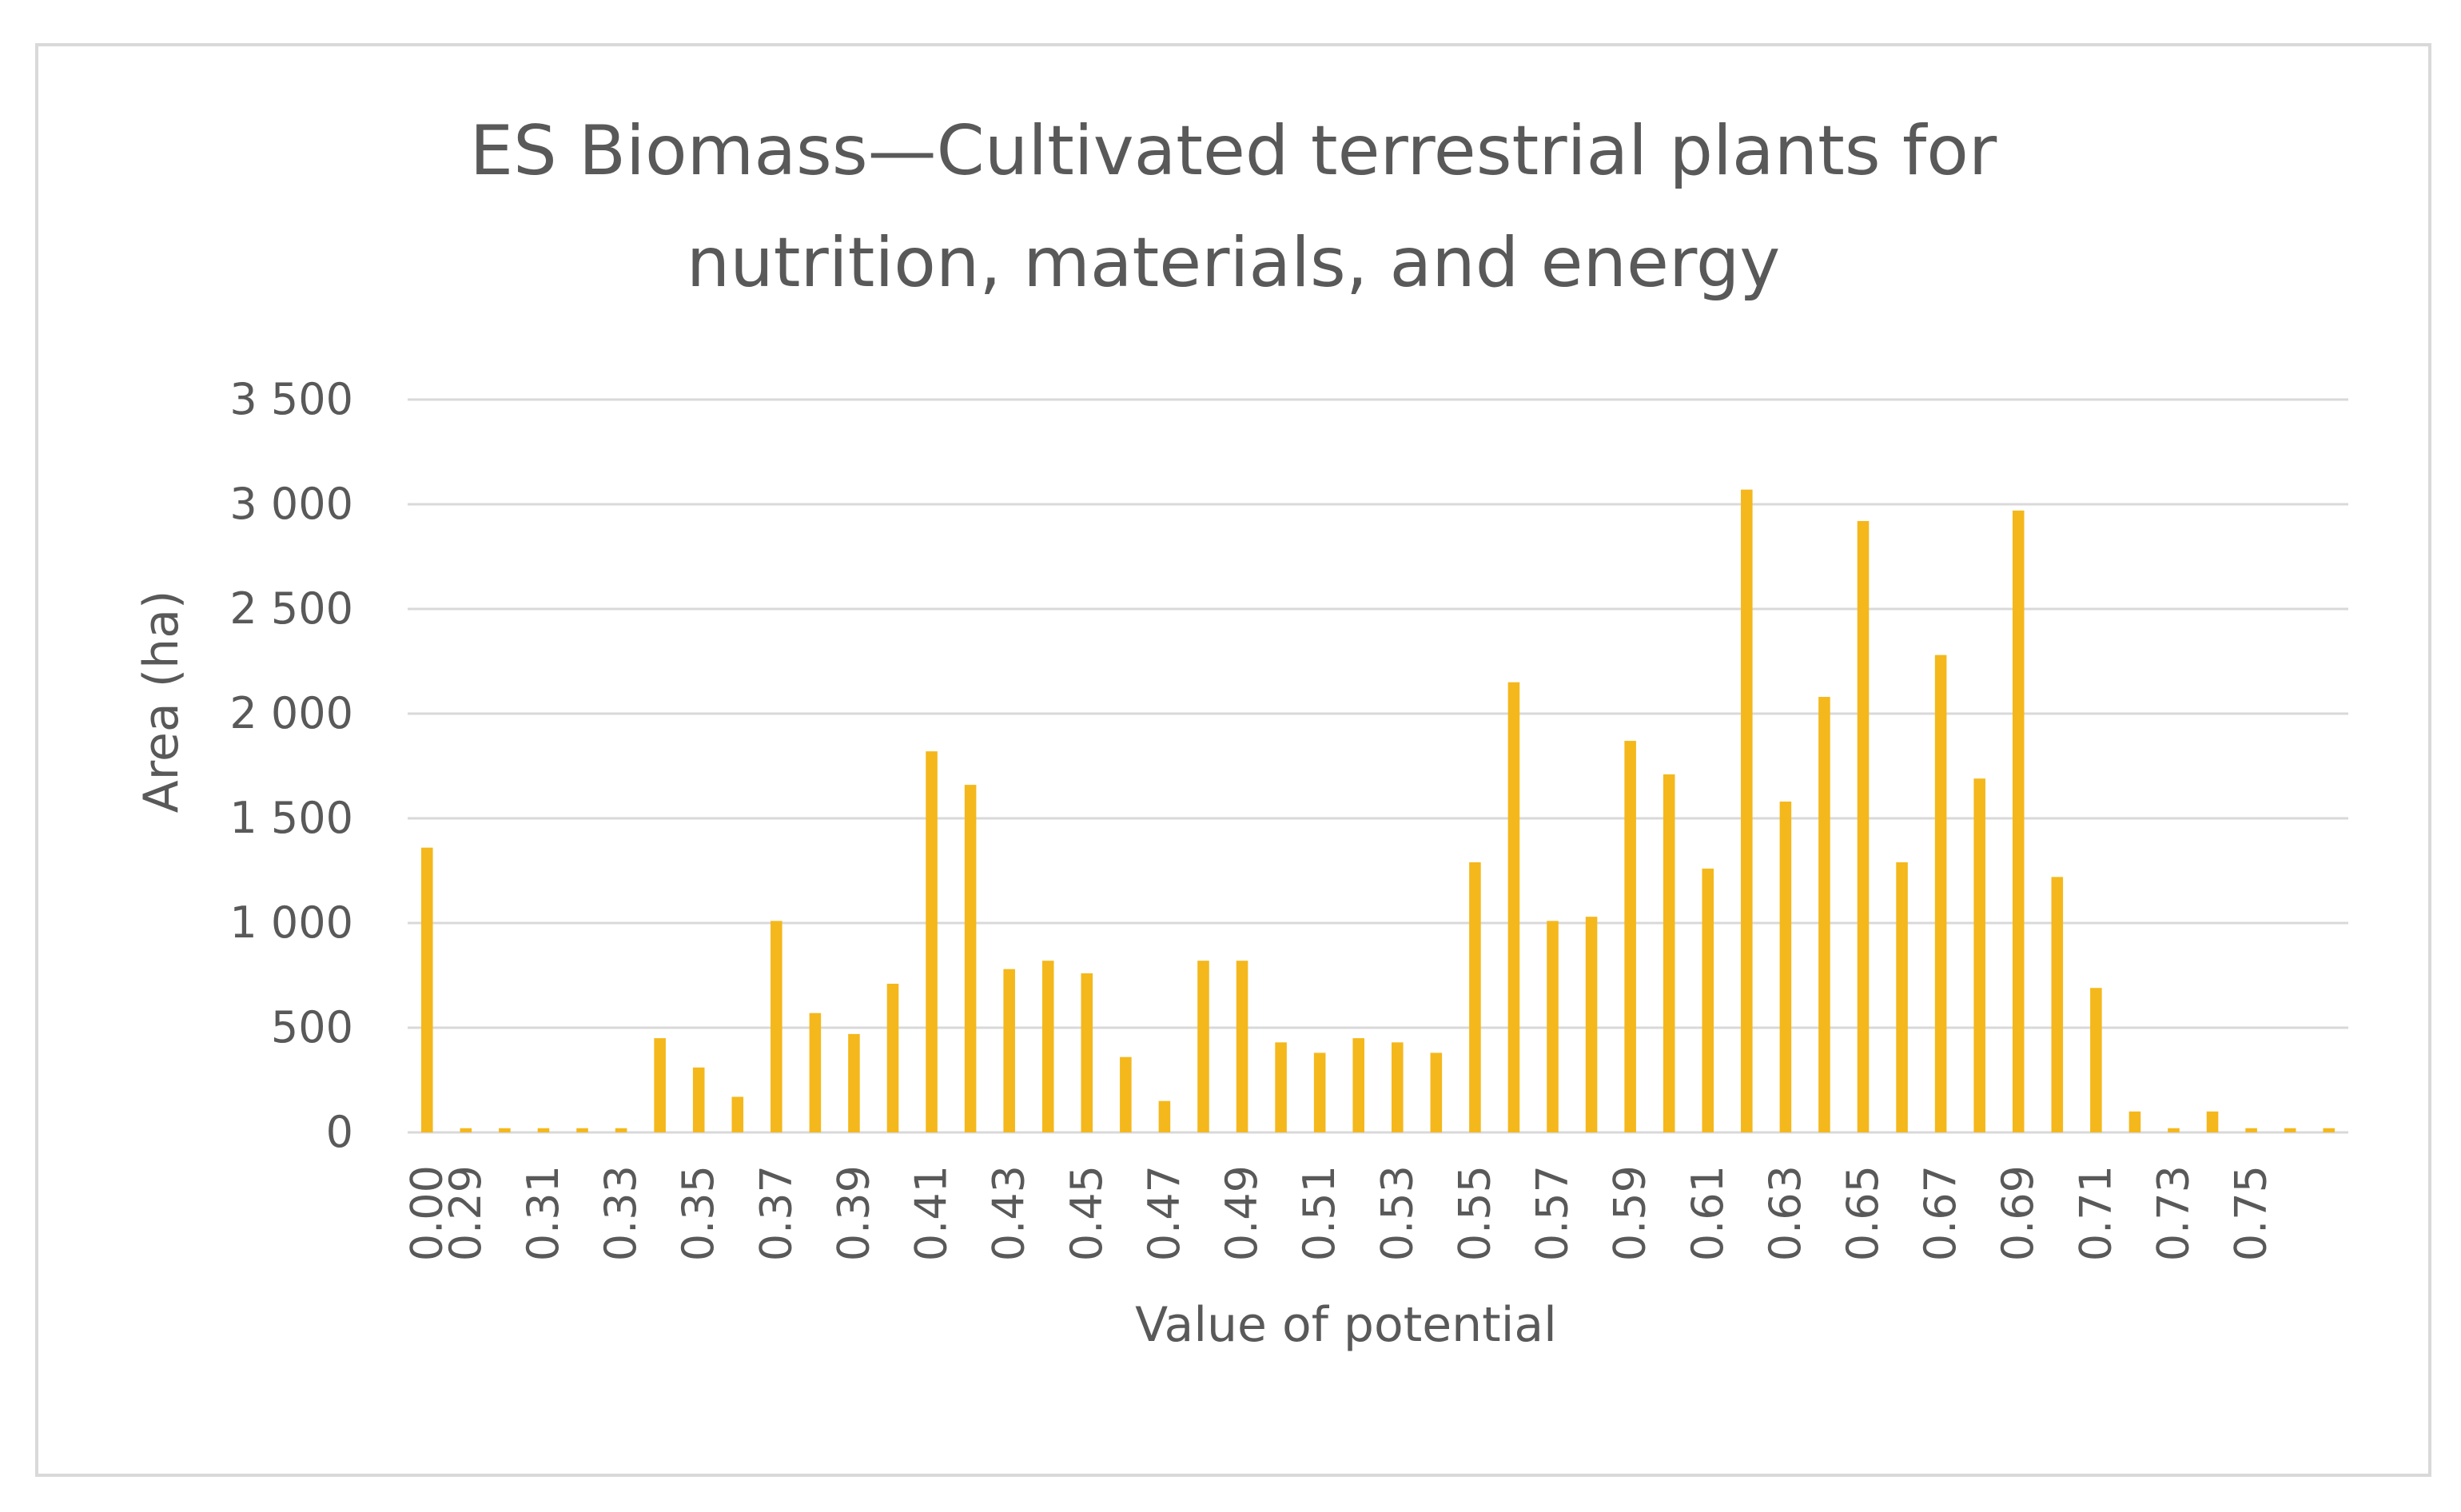 The width and height of the screenshot is (2461, 1512). I want to click on x-tick-label: 0.41, so click(931, 1213).